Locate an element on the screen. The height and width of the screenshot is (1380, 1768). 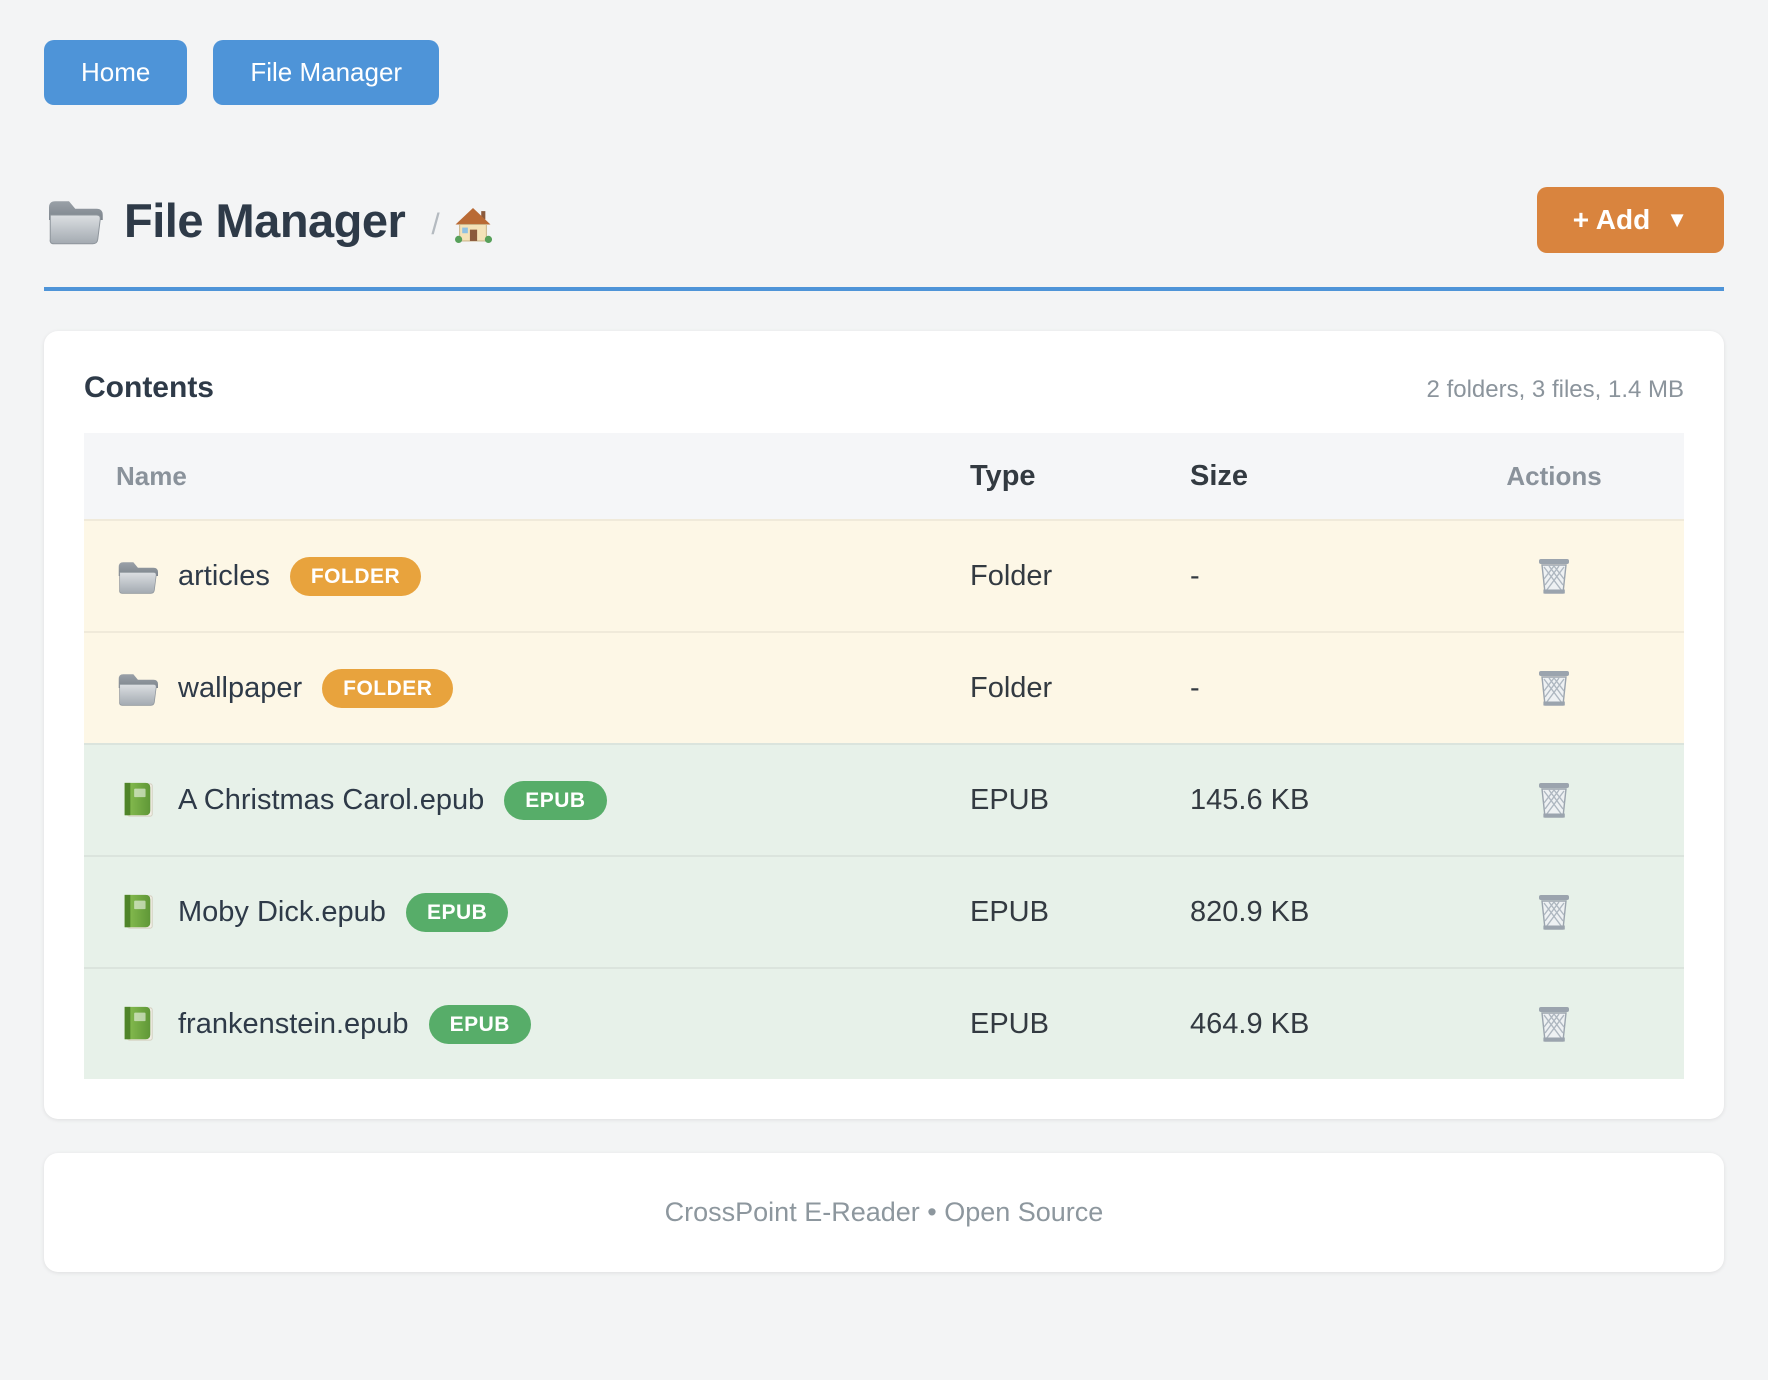
row-size: 820.9 KB is located at coordinates (1250, 911).